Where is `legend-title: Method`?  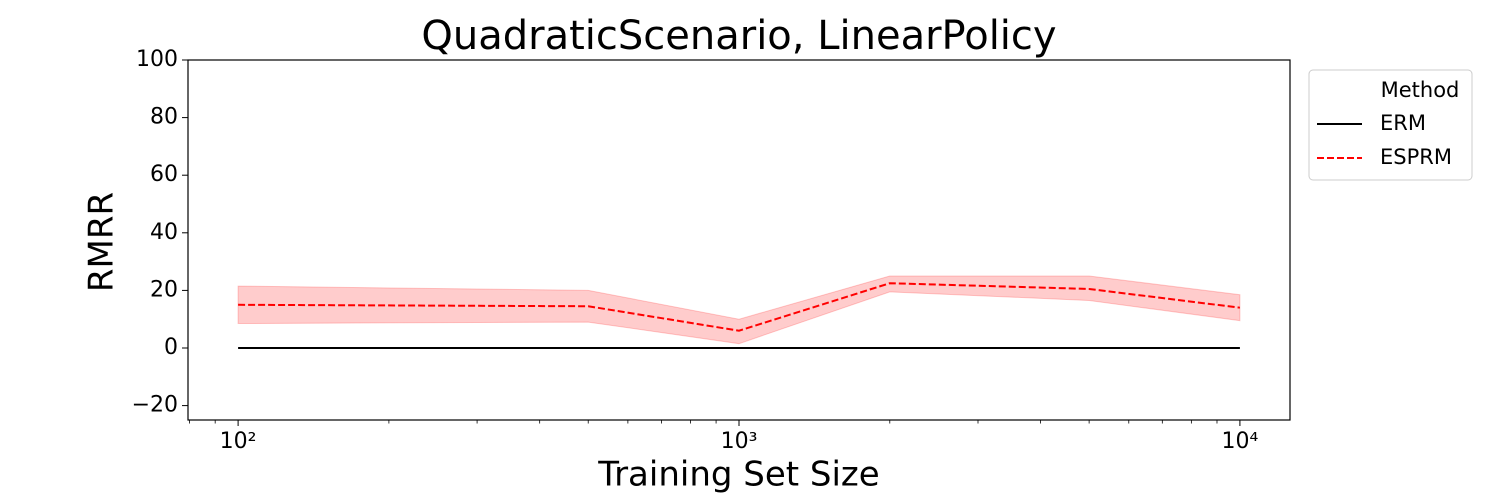 legend-title: Method is located at coordinates (1420, 90).